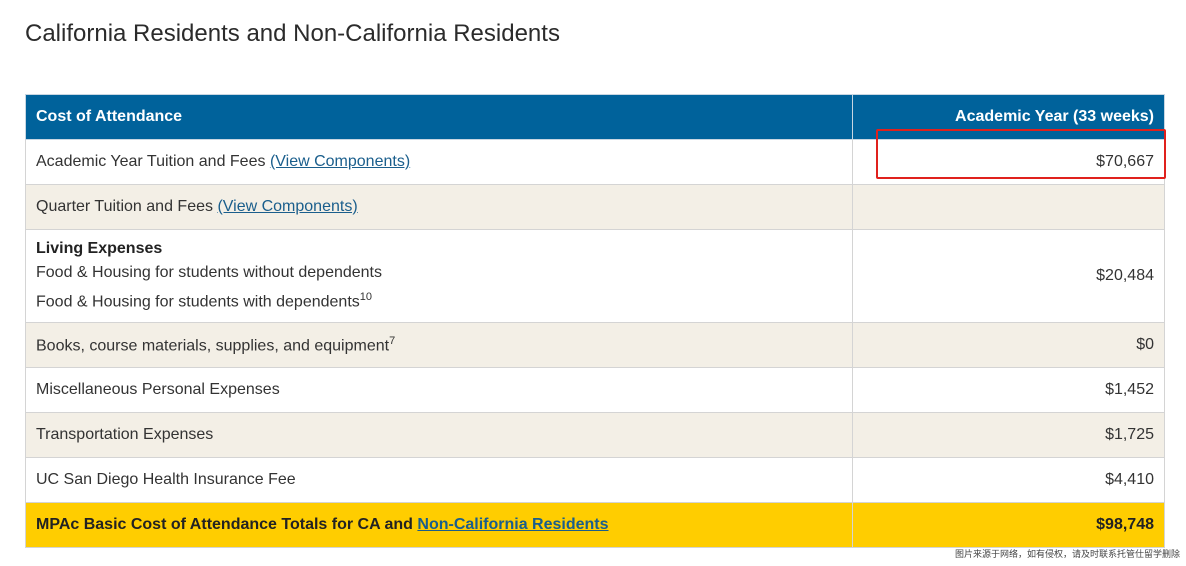 This screenshot has width=1186, height=566. What do you see at coordinates (124, 206) in the screenshot?
I see `row-label: Quarter Tuition and Fees` at bounding box center [124, 206].